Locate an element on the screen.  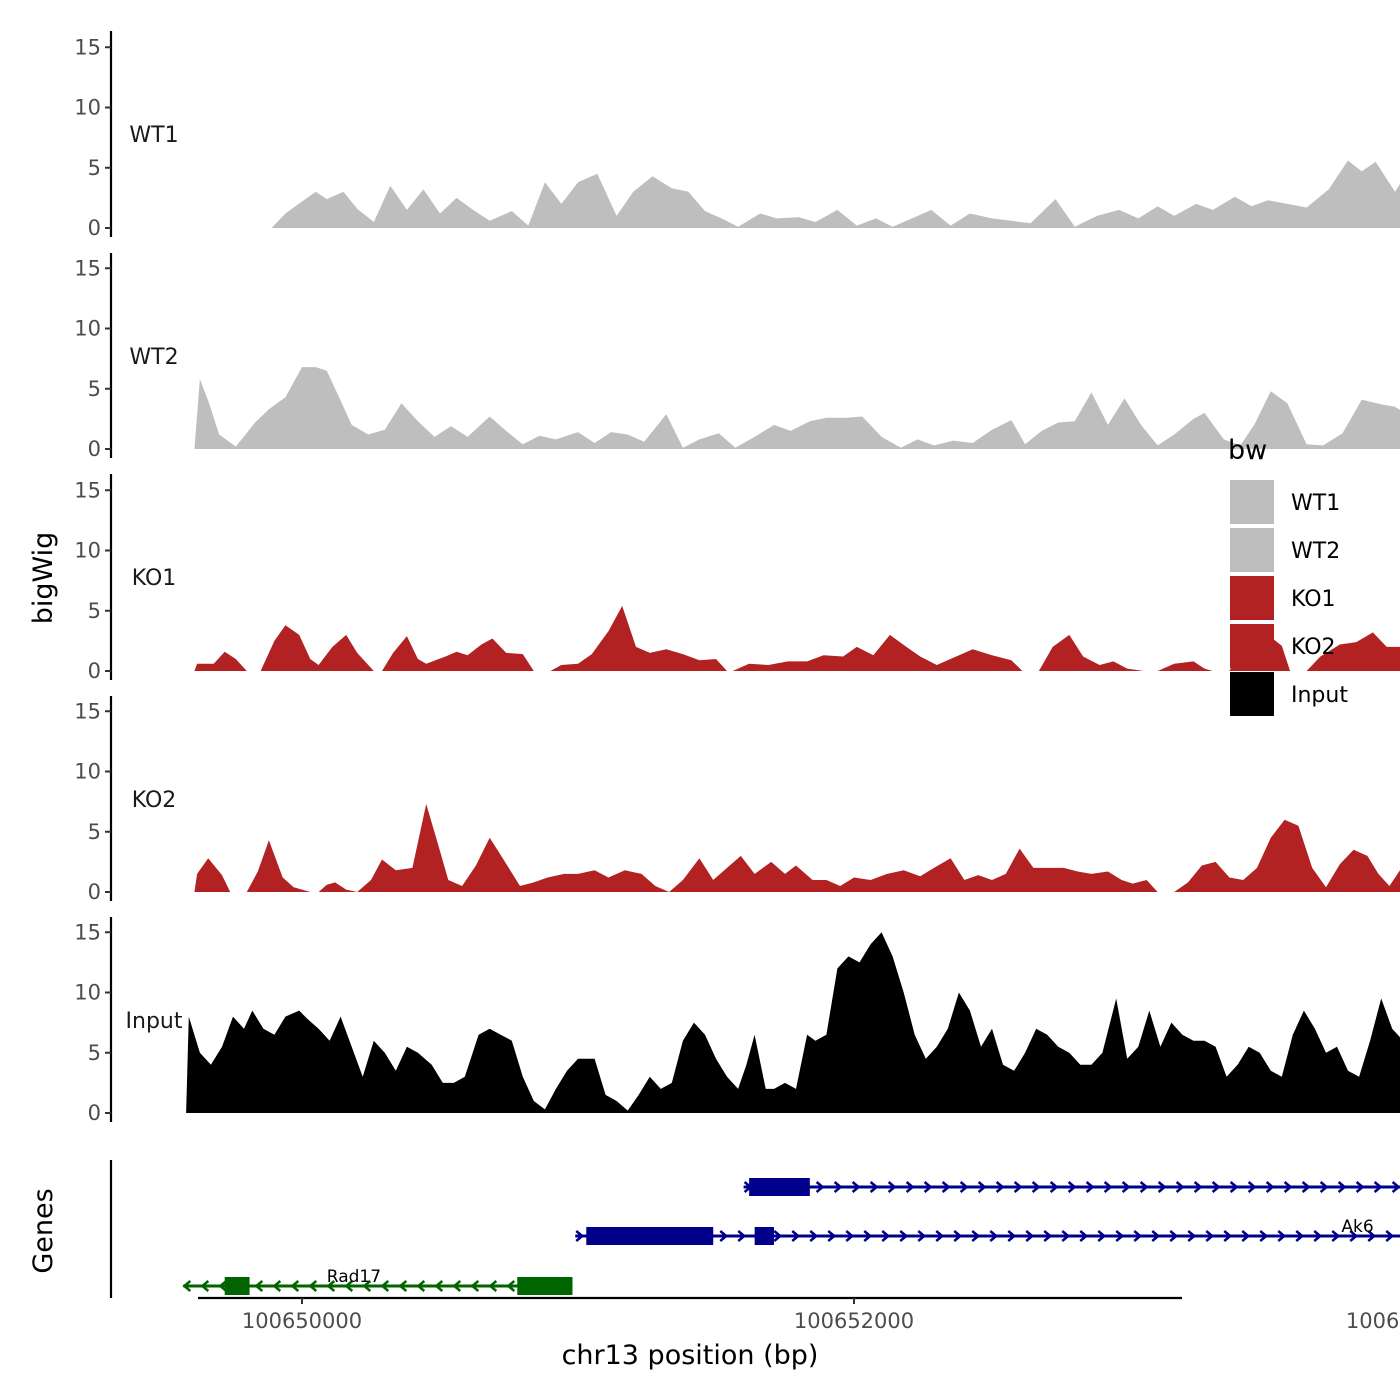
track-input: 0 5 10 15 Input is located at coordinates (737, 1021).